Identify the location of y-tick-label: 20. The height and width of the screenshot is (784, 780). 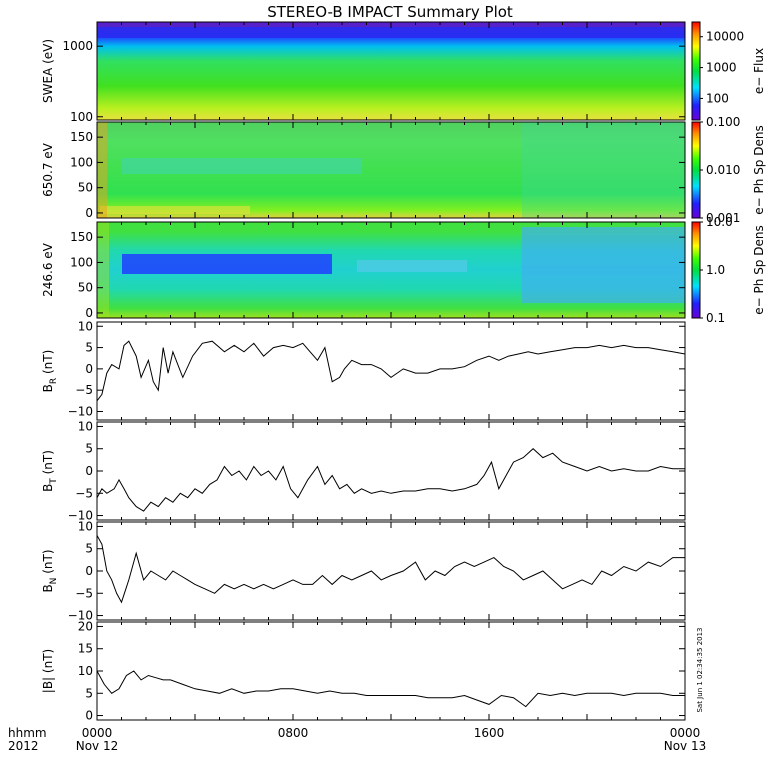
(85, 626).